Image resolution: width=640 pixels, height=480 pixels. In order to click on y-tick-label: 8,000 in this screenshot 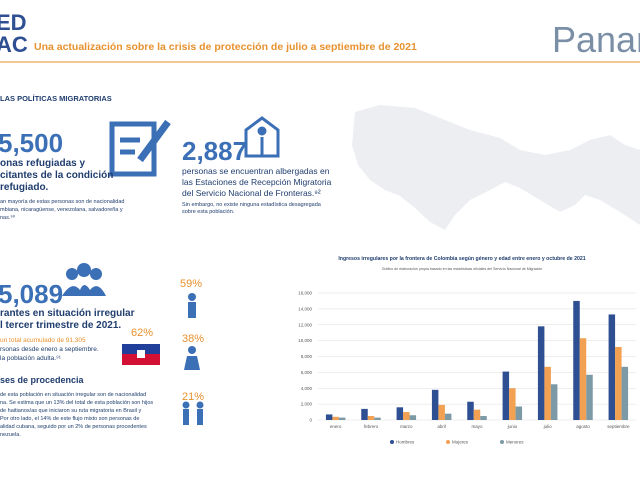, I will do `click(307, 356)`.